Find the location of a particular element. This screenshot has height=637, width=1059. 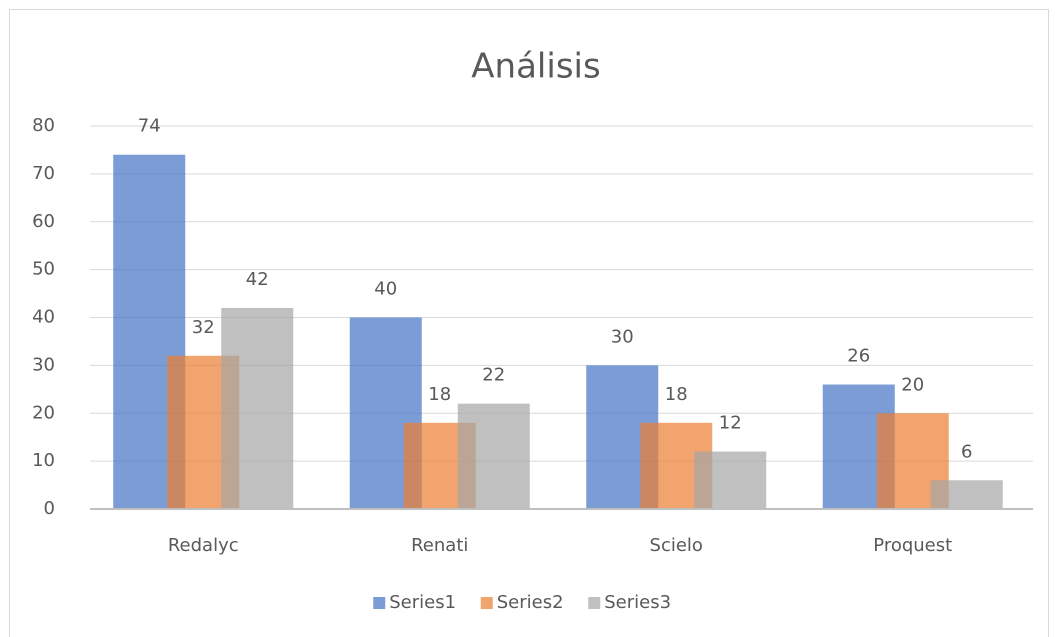

data-label: 42 is located at coordinates (257, 279).